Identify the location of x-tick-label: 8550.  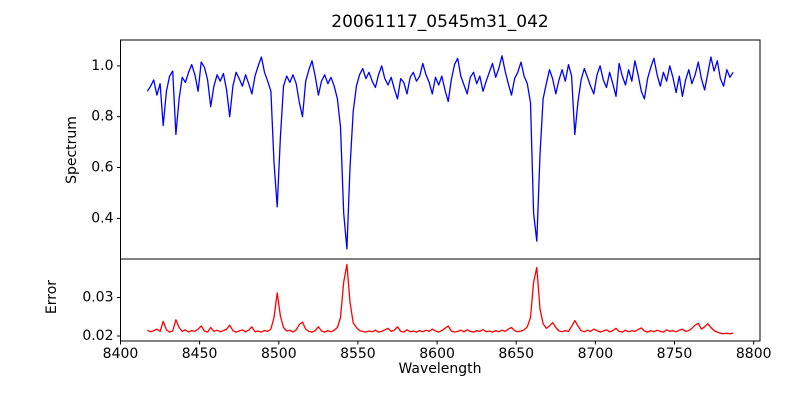
(358, 354).